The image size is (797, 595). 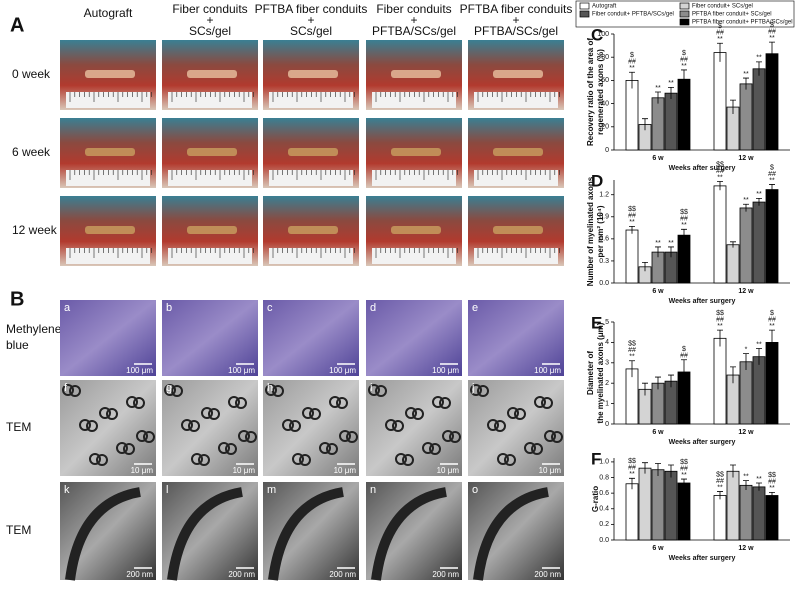 What do you see at coordinates (607, 322) in the screenshot?
I see `y-tick-label: 5` at bounding box center [607, 322].